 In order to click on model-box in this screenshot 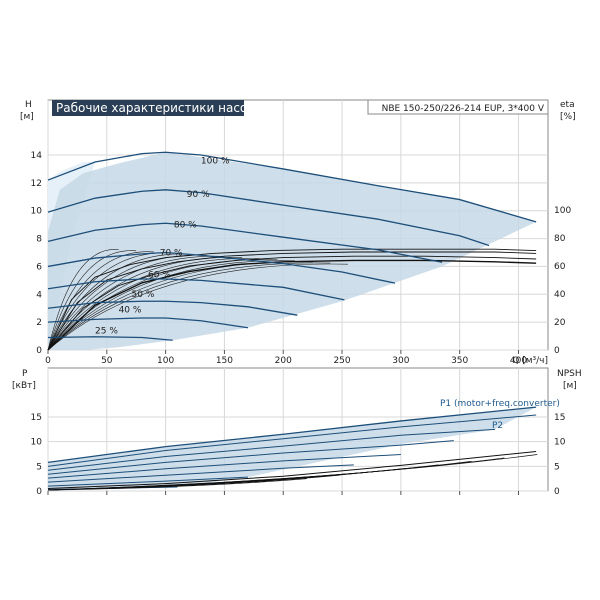, I will do `click(458, 107)`.